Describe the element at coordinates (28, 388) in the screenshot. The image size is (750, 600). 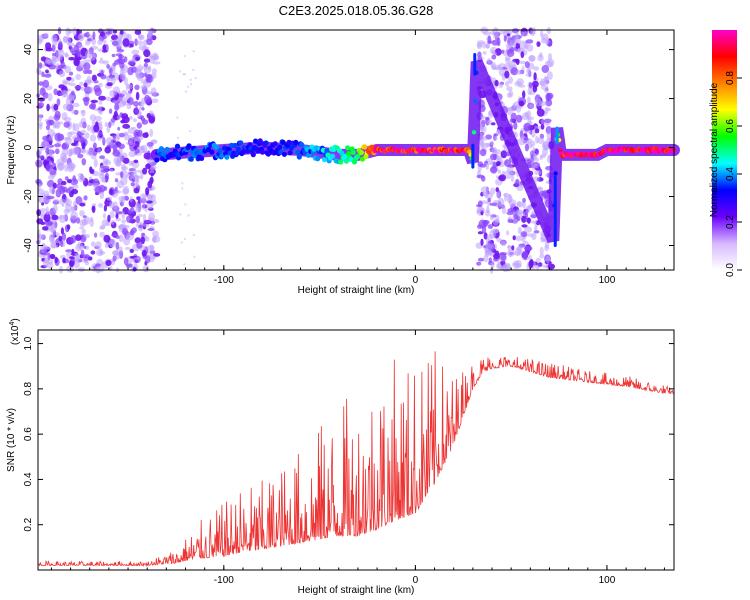
I see `snr-ytick-label-3: 0.8` at that location.